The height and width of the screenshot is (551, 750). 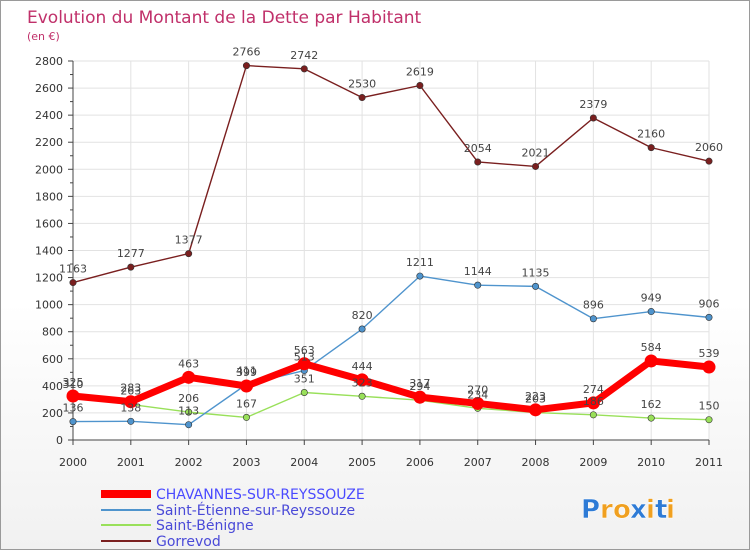 I want to click on x-tick-label: 2007, so click(x=478, y=462).